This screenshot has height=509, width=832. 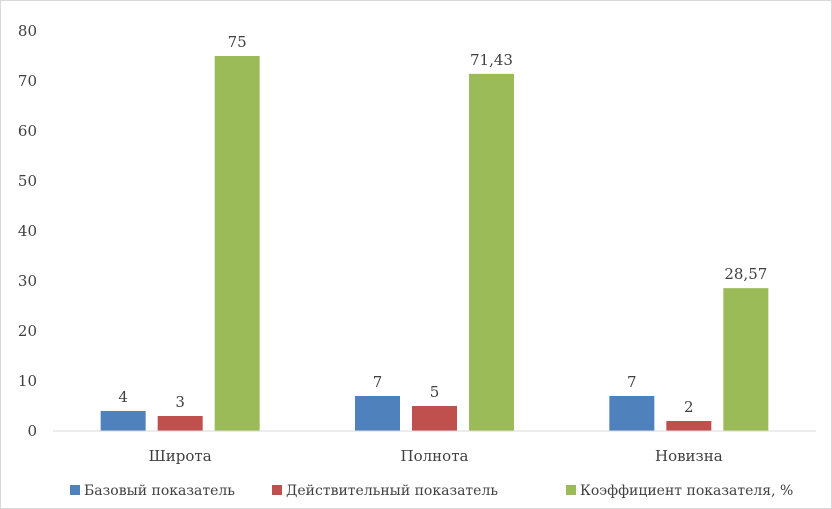 I want to click on y-tick-label: 20, so click(x=27, y=331).